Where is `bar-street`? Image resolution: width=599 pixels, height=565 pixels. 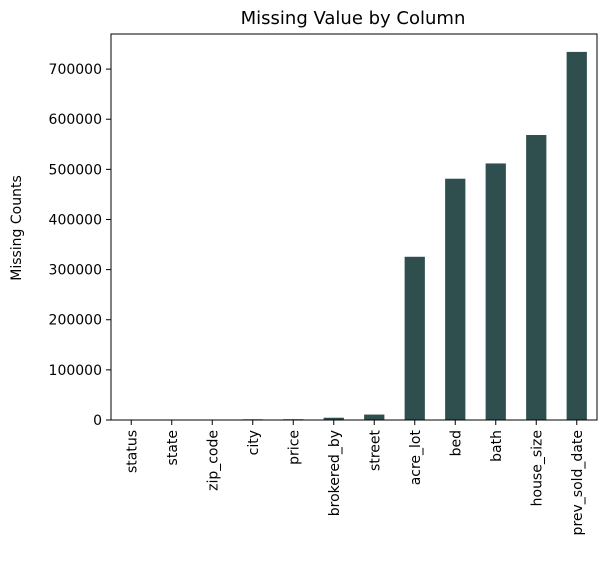 bar-street is located at coordinates (374, 417).